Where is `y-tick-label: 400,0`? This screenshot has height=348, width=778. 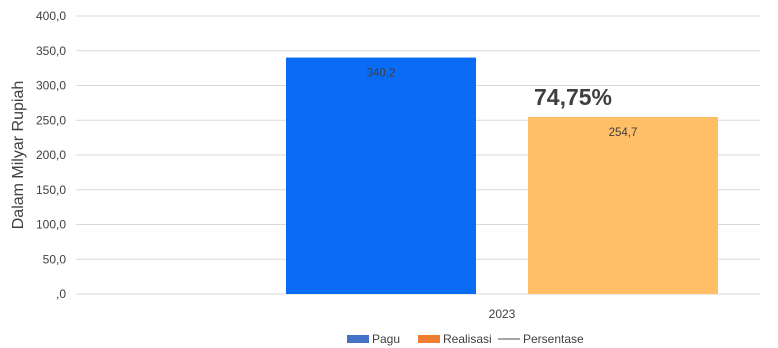 y-tick-label: 400,0 is located at coordinates (51, 16).